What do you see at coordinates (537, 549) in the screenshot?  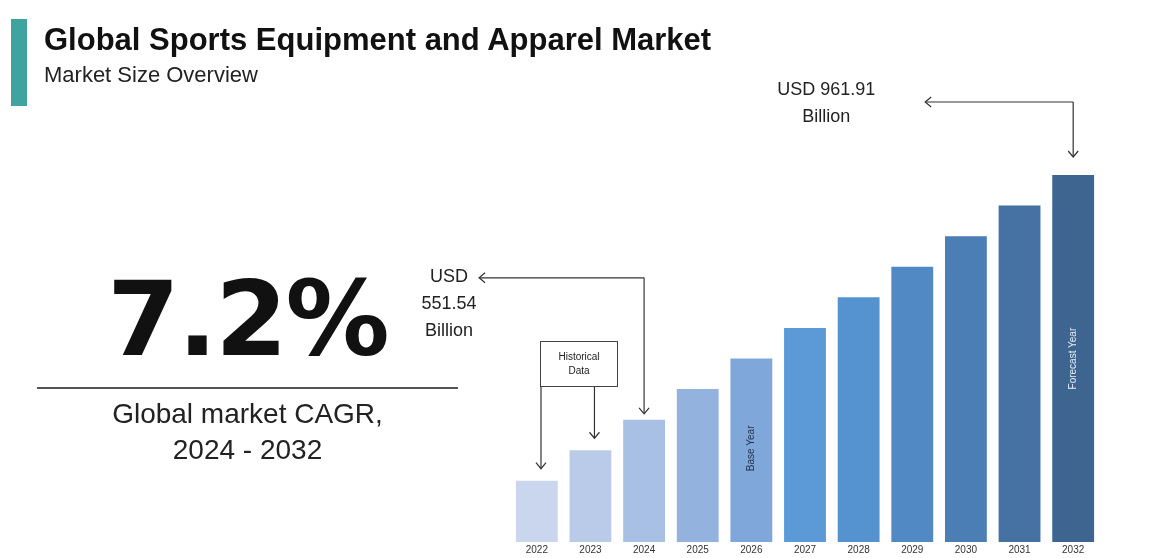 I see `x-tick-label: 2022` at bounding box center [537, 549].